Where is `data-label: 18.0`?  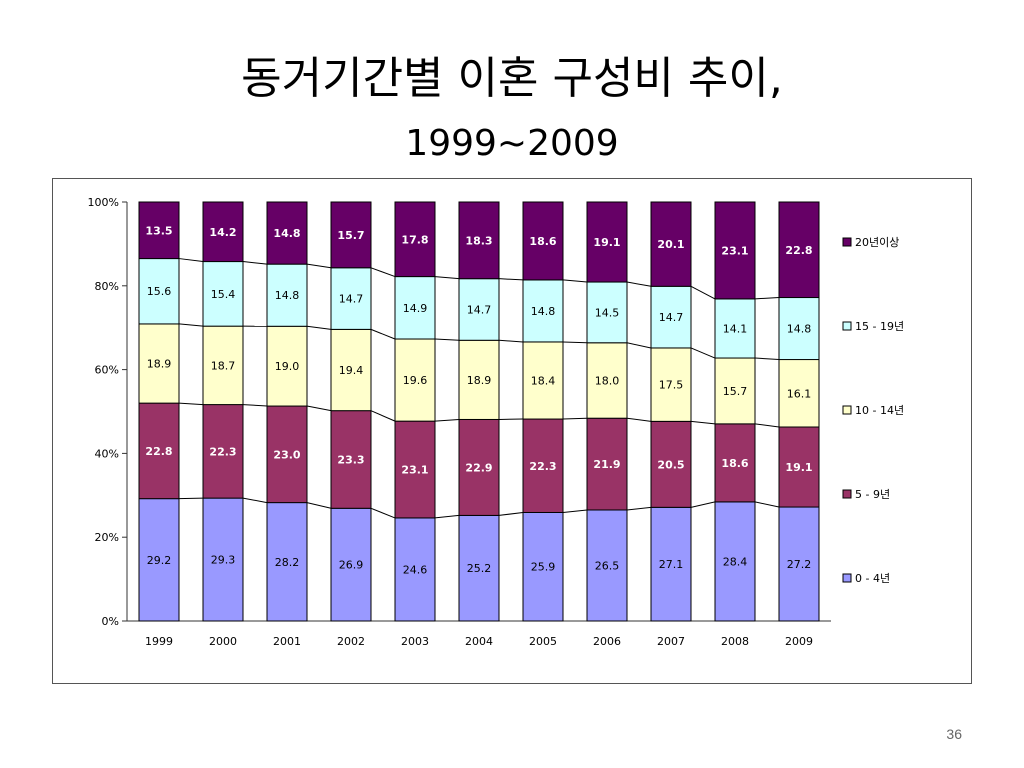 data-label: 18.0 is located at coordinates (607, 380).